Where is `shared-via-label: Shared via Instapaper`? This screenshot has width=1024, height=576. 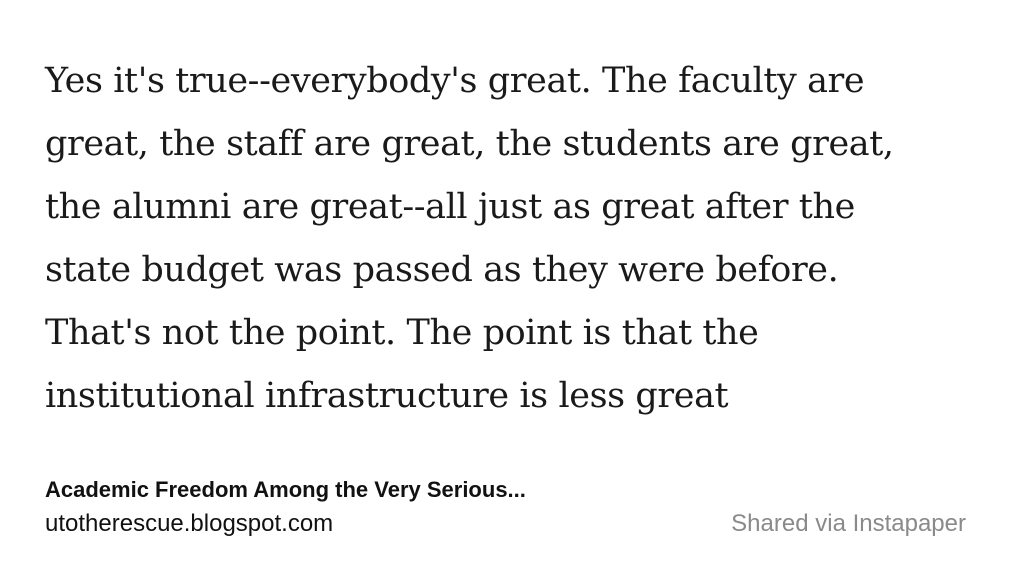 shared-via-label: Shared via Instapaper is located at coordinates (848, 523).